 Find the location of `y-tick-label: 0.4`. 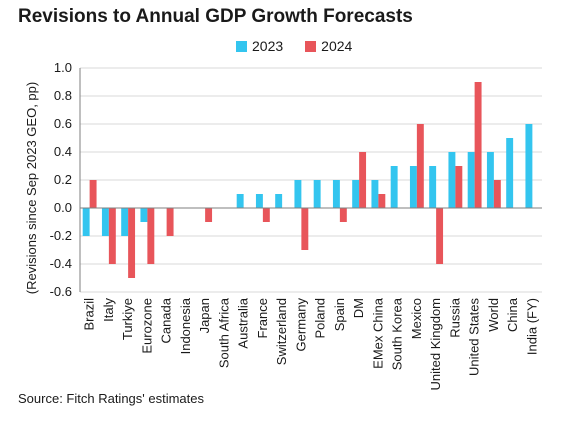

y-tick-label: 0.4 is located at coordinates (63, 151).